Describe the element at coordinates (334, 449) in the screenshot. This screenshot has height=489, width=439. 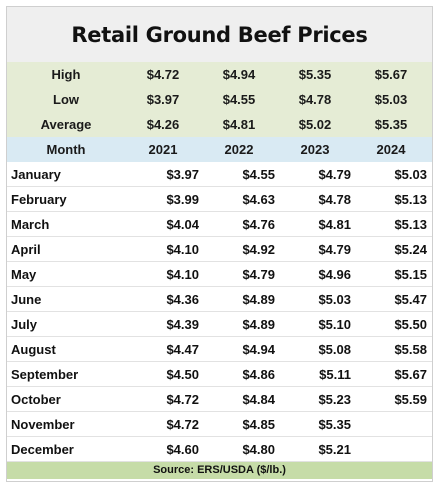
I see `price-cell: $5.21` at that location.